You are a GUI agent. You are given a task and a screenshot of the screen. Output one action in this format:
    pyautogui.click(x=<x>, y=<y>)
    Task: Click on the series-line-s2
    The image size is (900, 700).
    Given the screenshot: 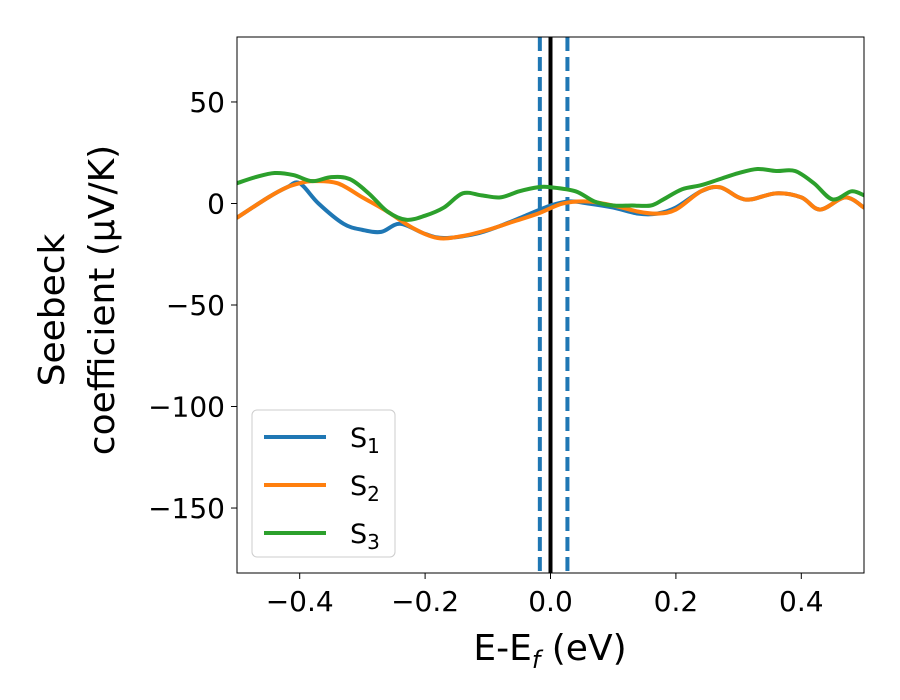 What is the action you would take?
    pyautogui.click(x=550, y=210)
    